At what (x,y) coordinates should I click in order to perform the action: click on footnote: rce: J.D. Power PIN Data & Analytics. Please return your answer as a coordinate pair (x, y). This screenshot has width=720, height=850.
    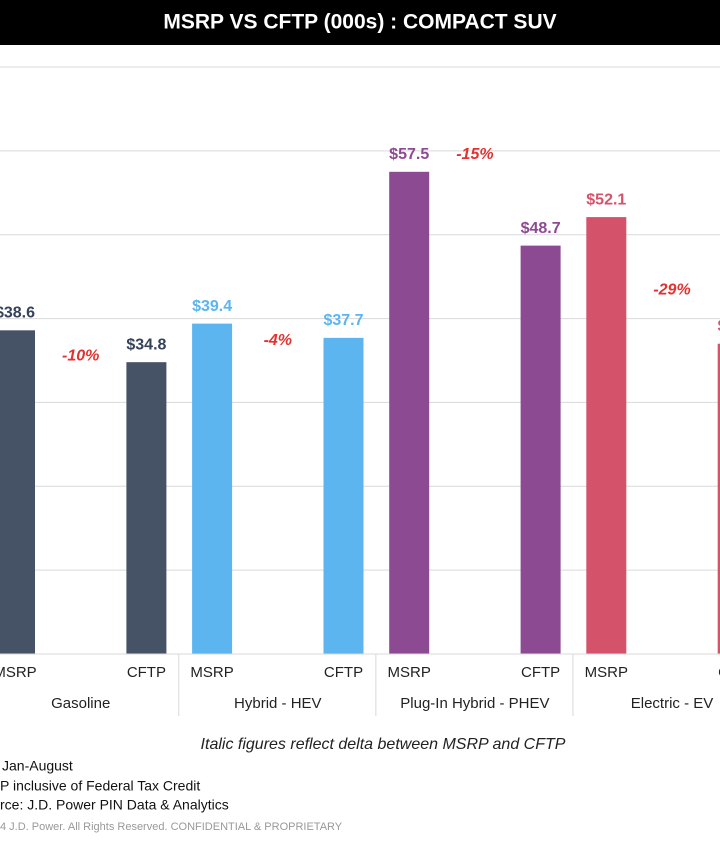
    Looking at the image, I should click on (114, 805).